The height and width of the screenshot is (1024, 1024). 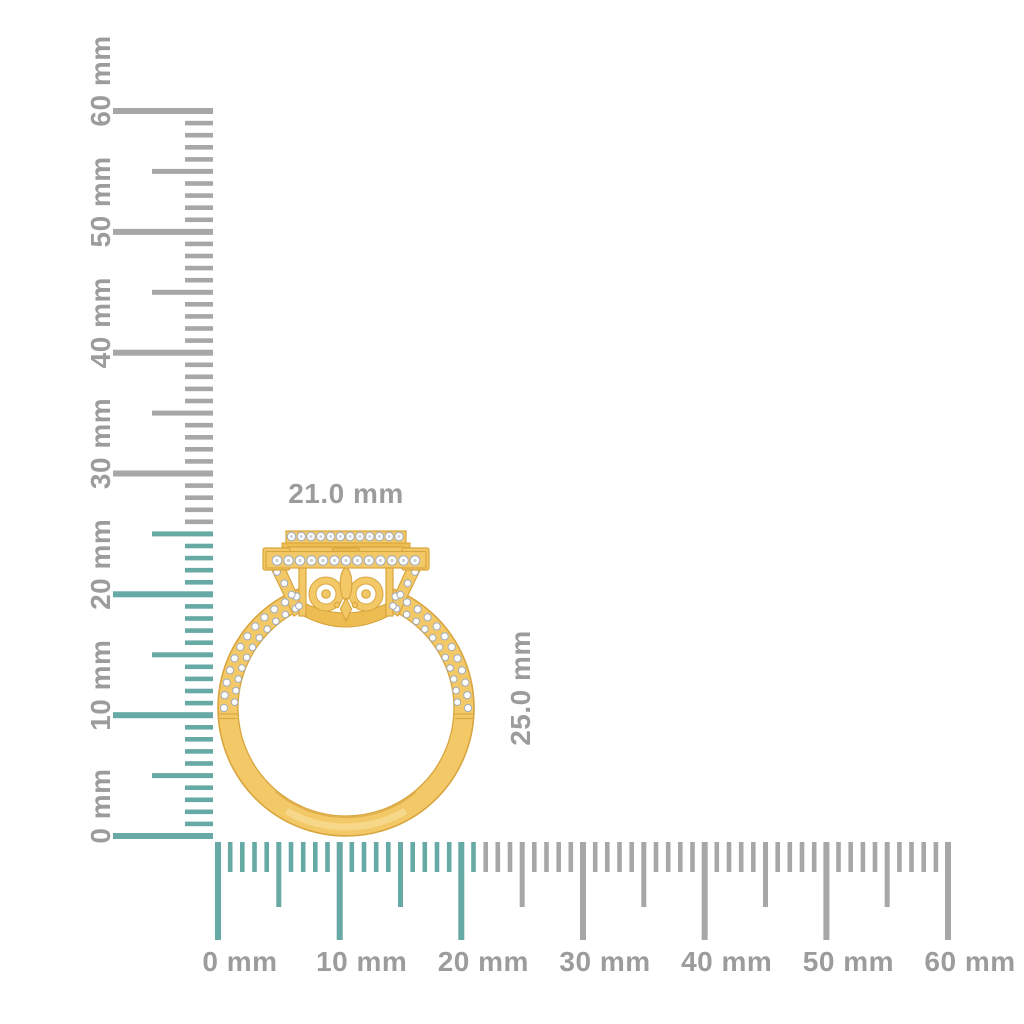 I want to click on h-ruler-label-30mm: 30 mm, so click(x=604, y=961).